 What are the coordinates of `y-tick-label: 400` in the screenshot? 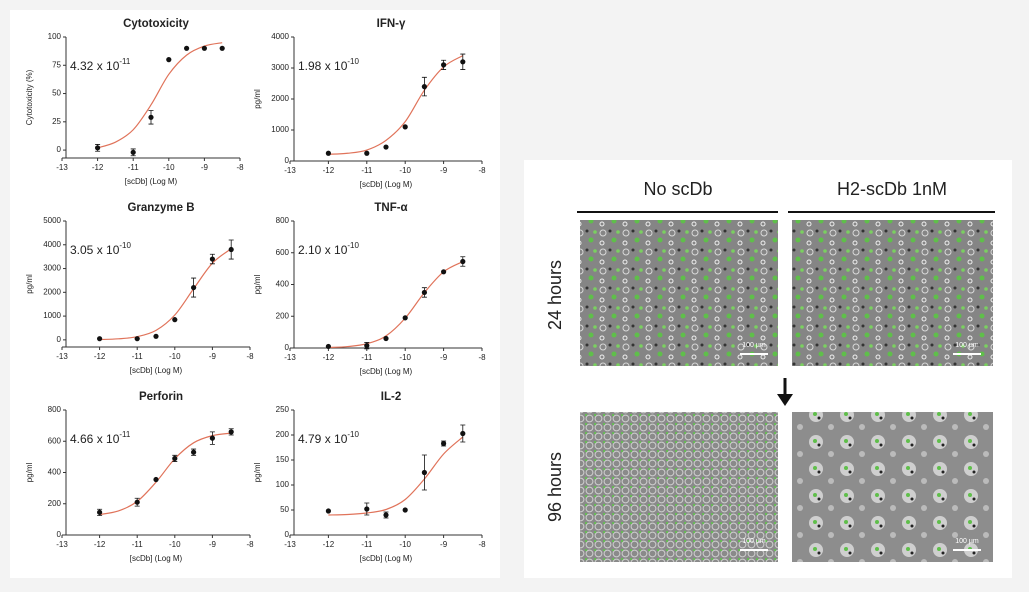 It's located at (283, 284).